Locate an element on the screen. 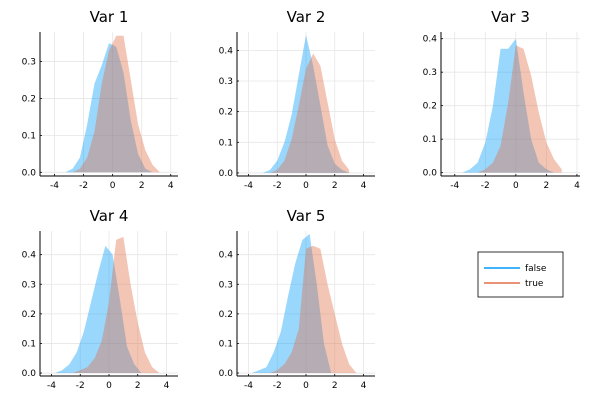  subplot-1: -4 -2 0 2 4 0.0 0.1 0.2 0.3 Var 1 is located at coordinates (100, 99).